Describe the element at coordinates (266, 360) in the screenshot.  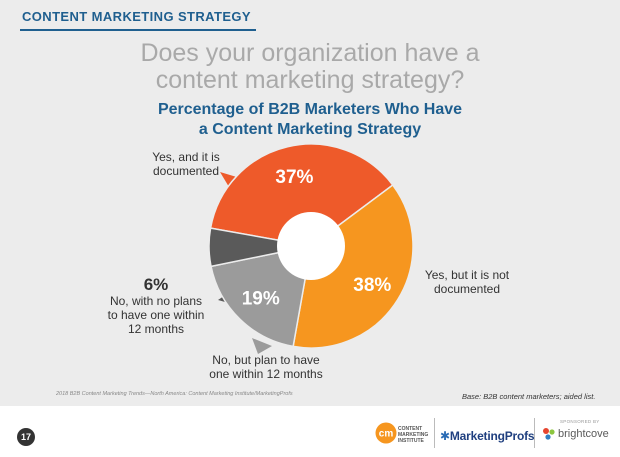
I see `callout-line: No, but plan to have` at that location.